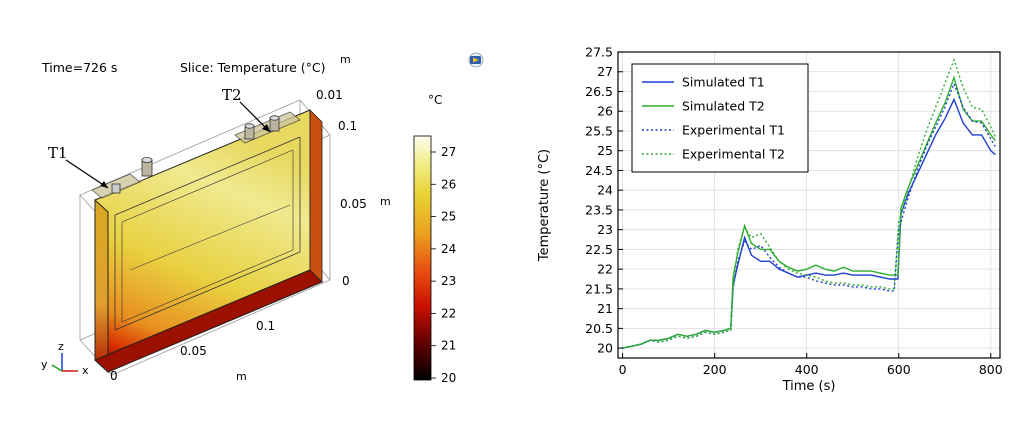 The width and height of the screenshot is (1024, 434). What do you see at coordinates (232, 95) in the screenshot?
I see `probe-label-t2: T2` at bounding box center [232, 95].